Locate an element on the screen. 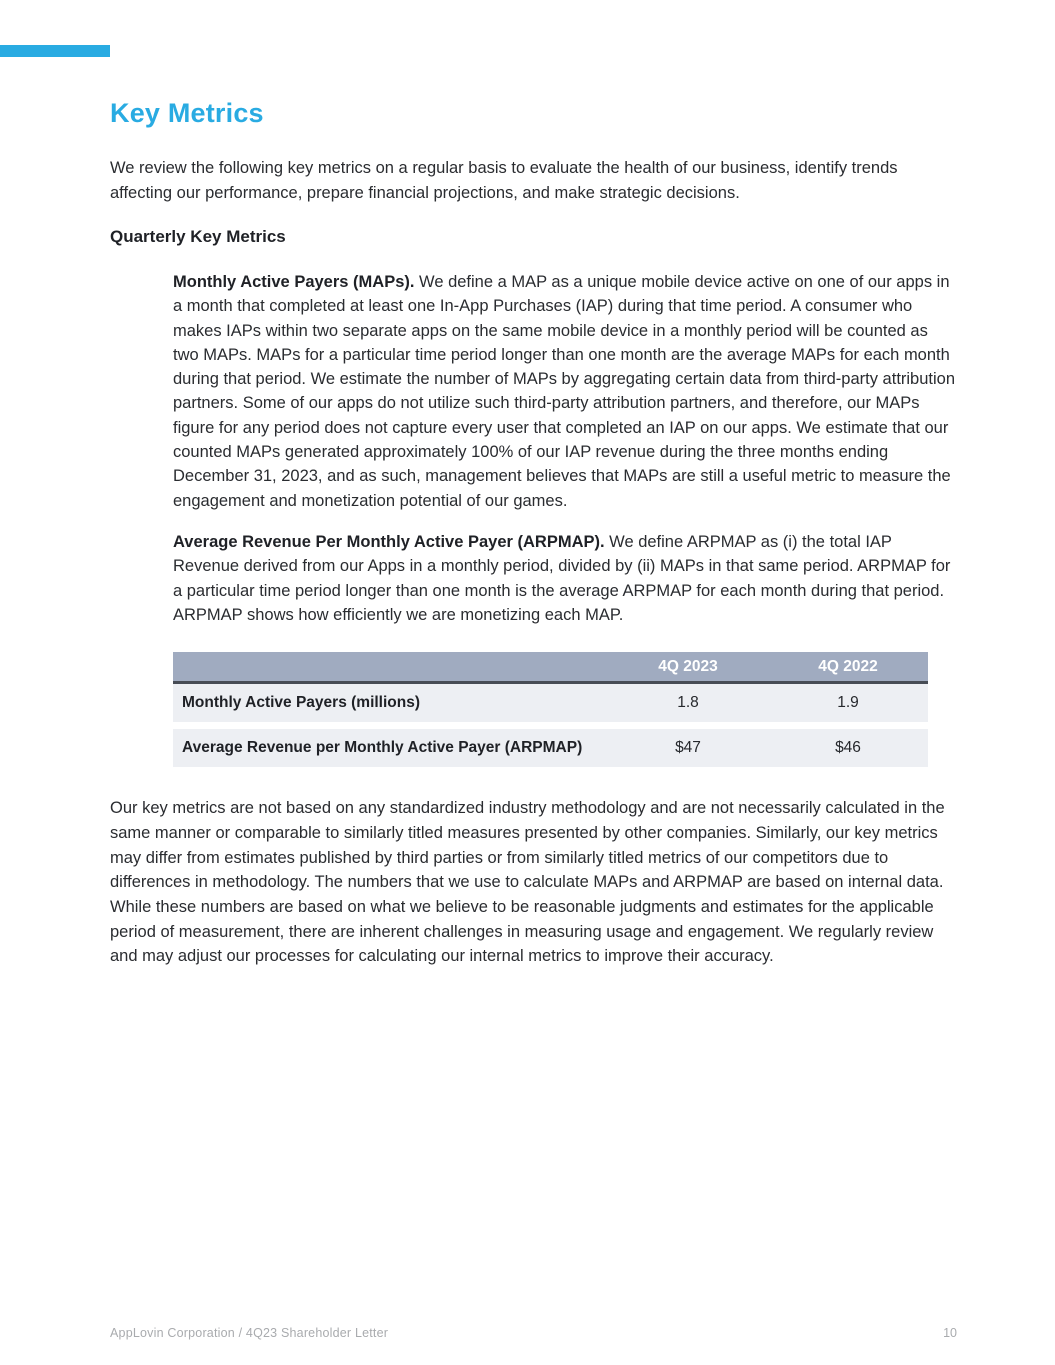  table-header-row: 4Q 2023 4Q 2022 is located at coordinates (550, 668).